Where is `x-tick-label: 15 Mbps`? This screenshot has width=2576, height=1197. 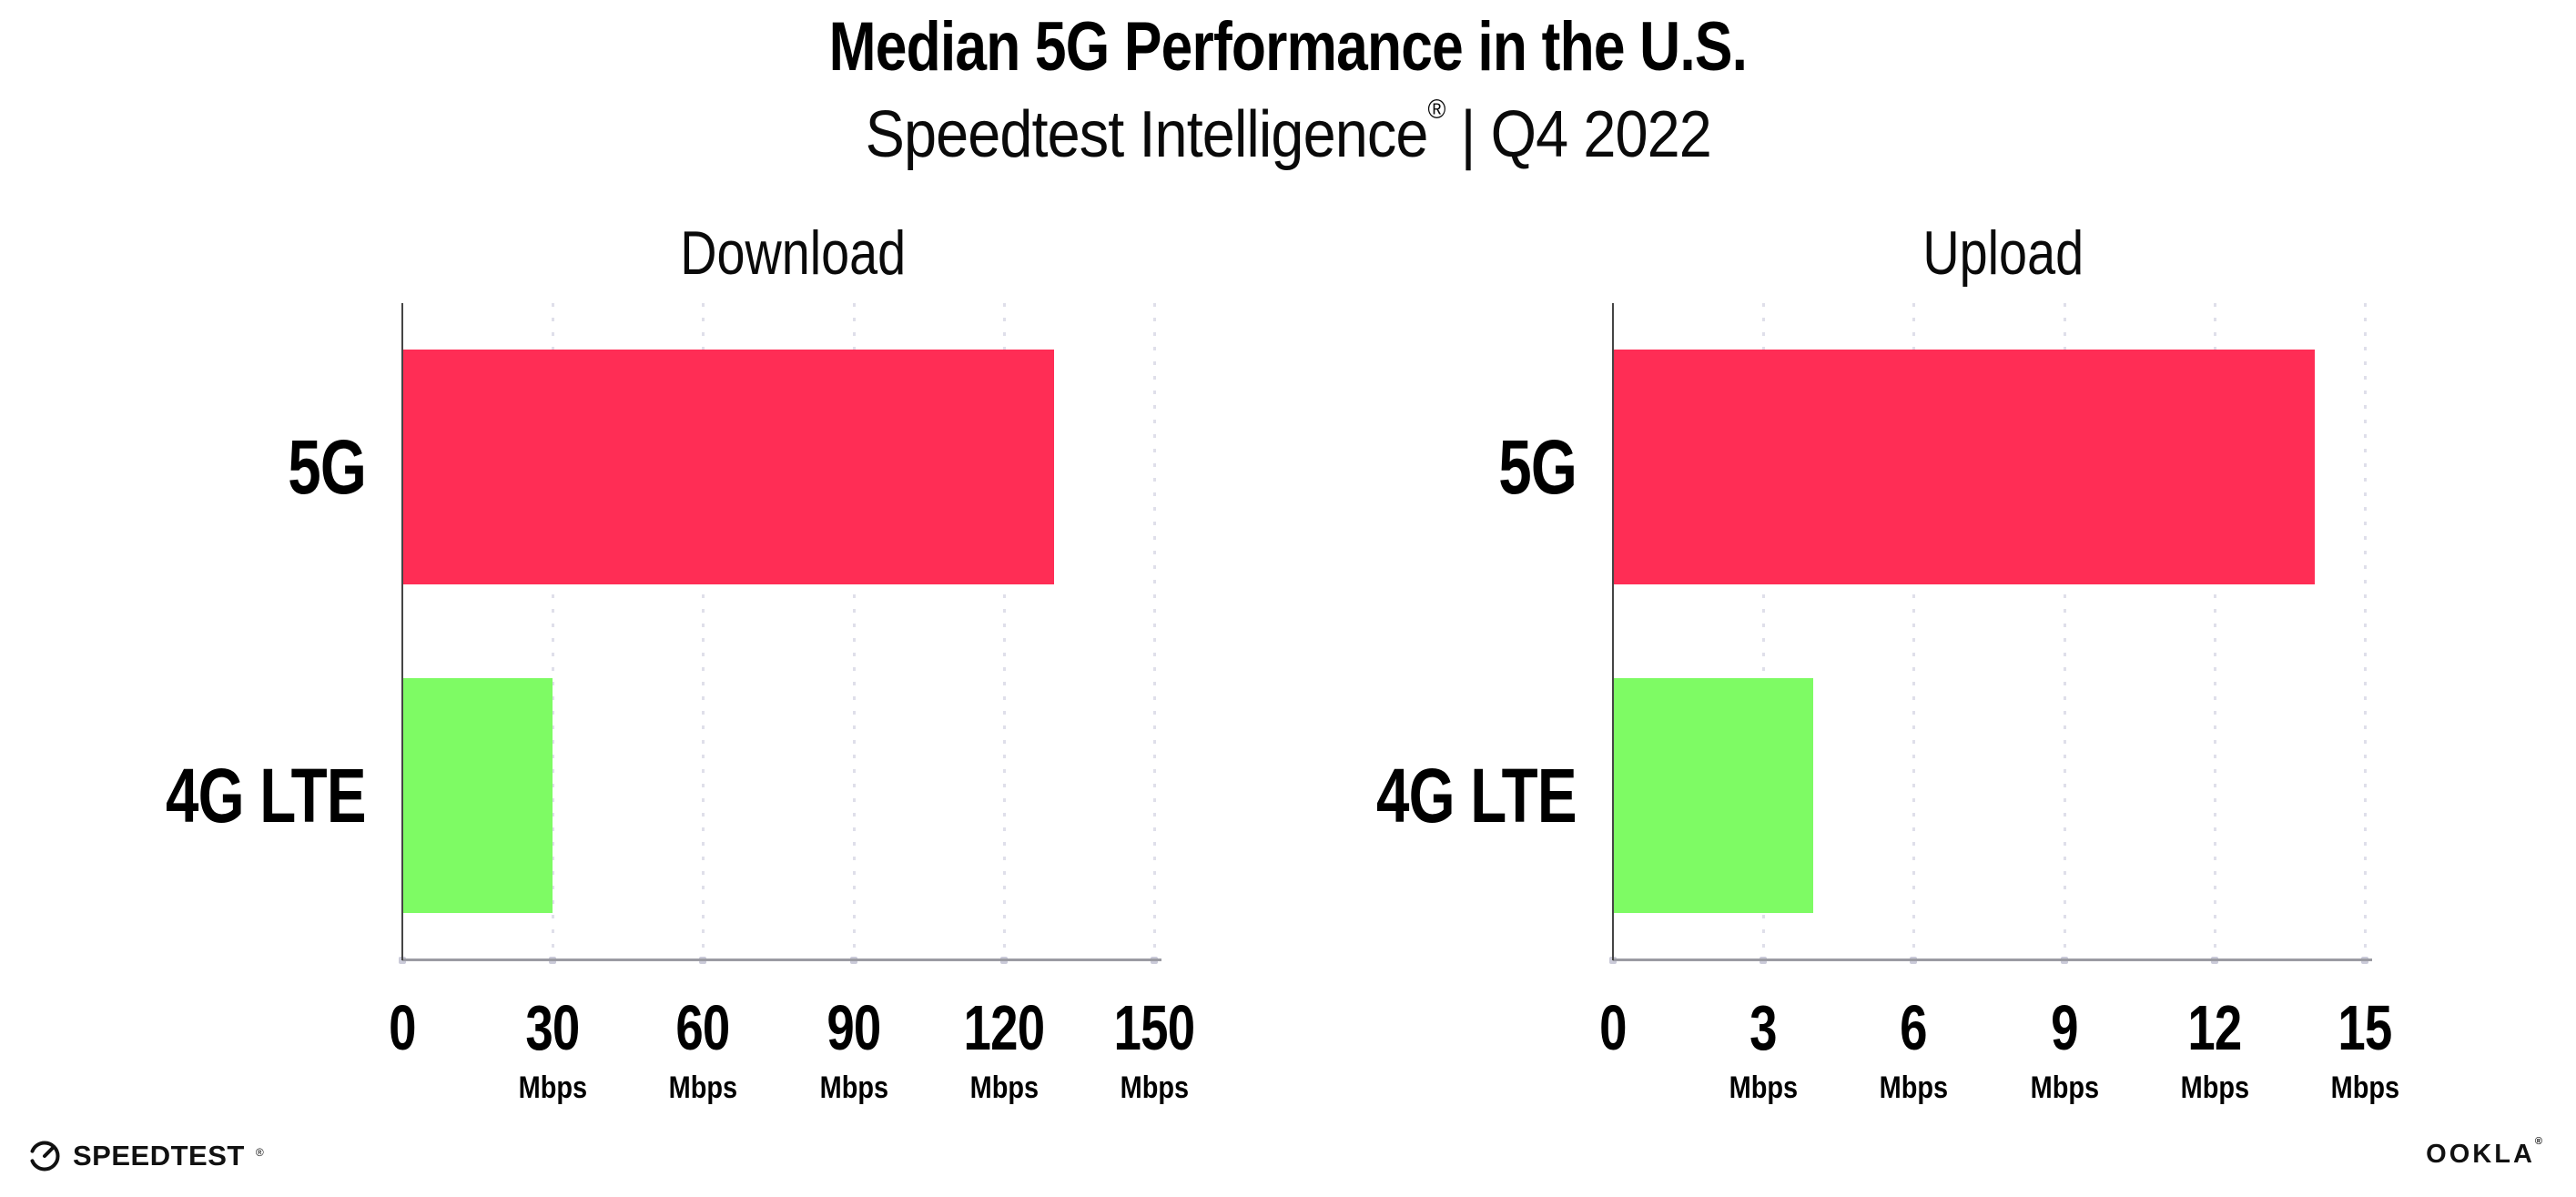
x-tick-label: 15 Mbps is located at coordinates (2364, 1049).